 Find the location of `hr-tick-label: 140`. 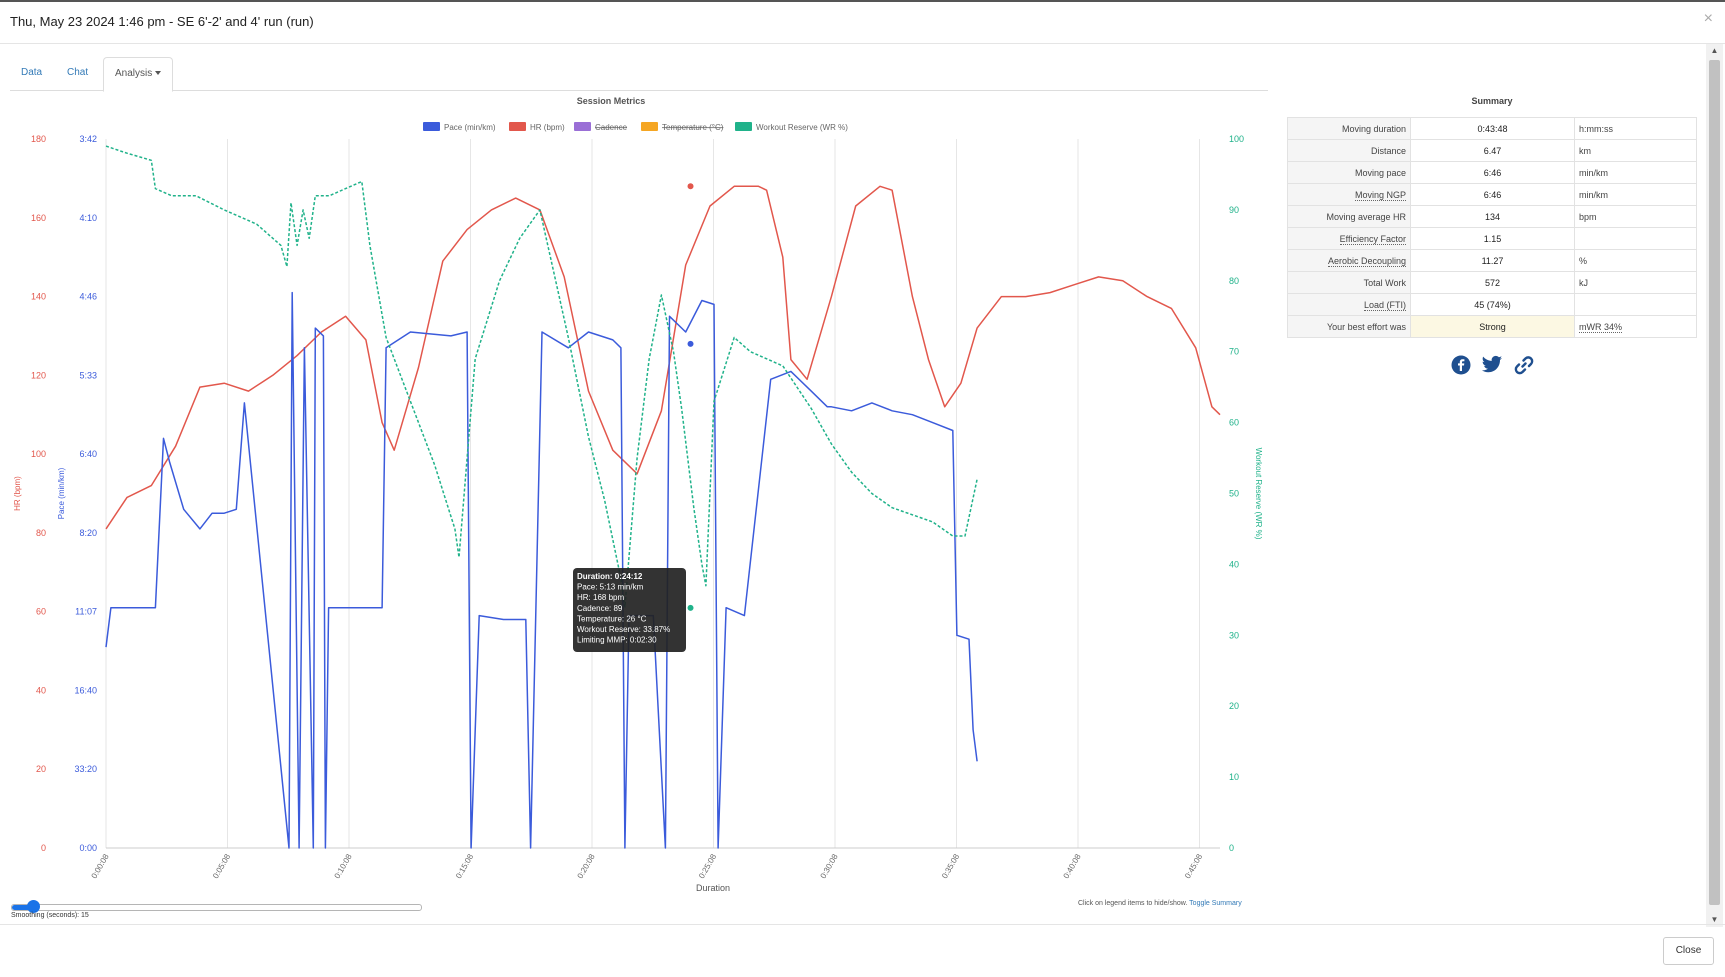

hr-tick-label: 140 is located at coordinates (38, 297).